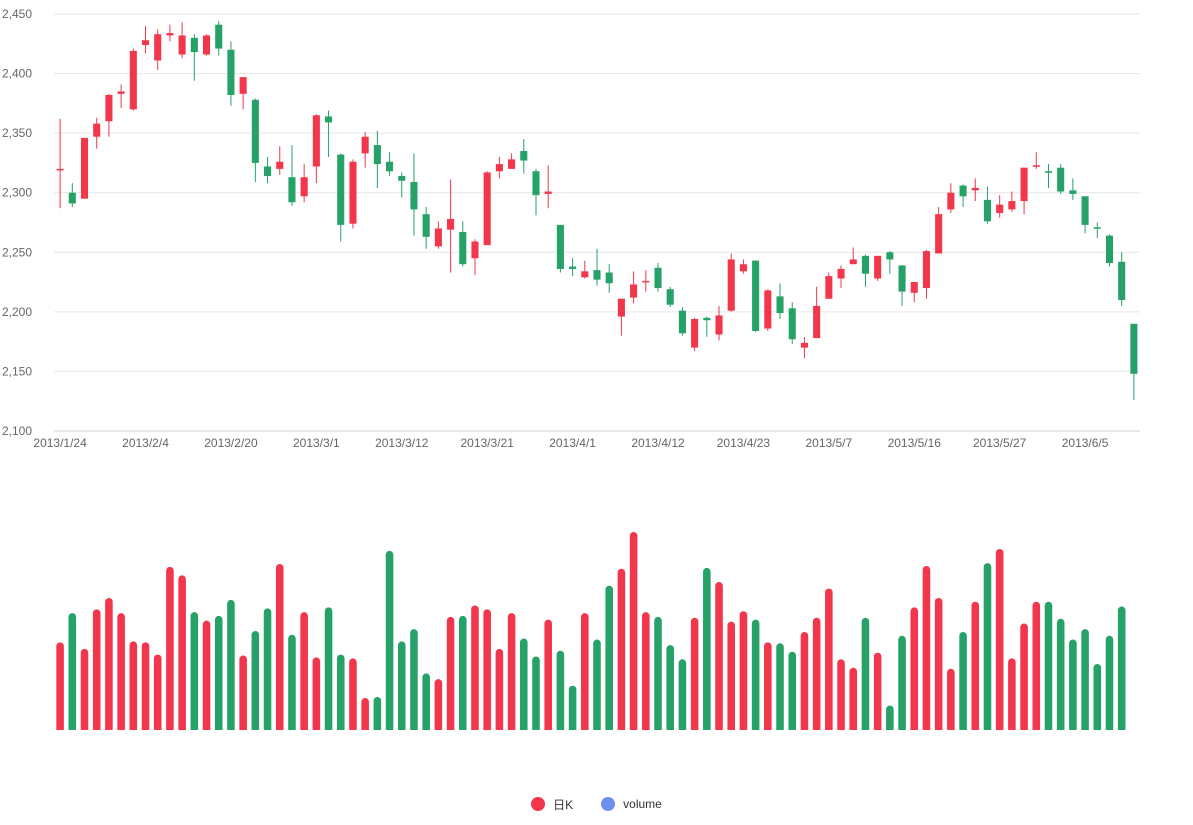 The width and height of the screenshot is (1193, 825). I want to click on legend-kline-label: 日K, so click(563, 804).